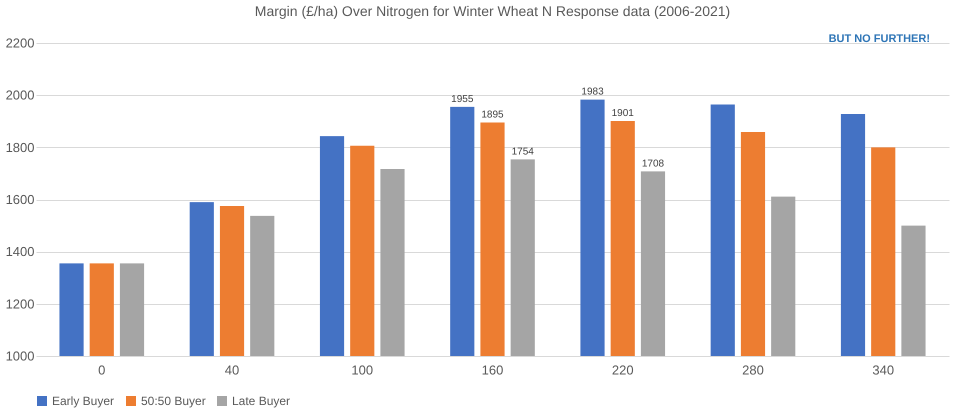  I want to click on x-tick-label: 40, so click(232, 370).